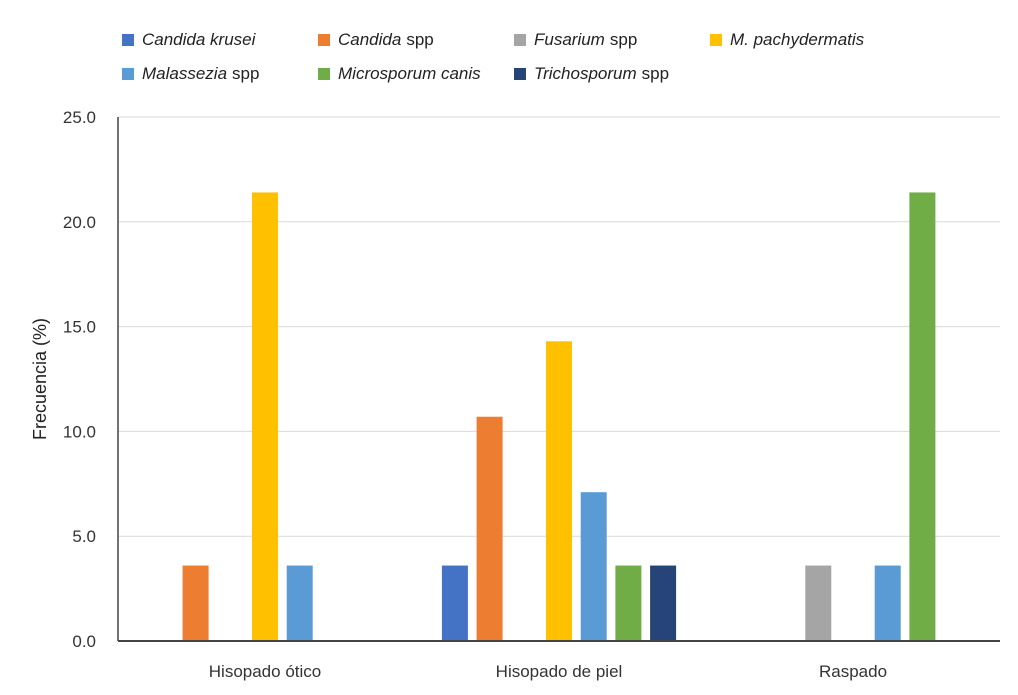 Image resolution: width=1018 pixels, height=695 pixels. I want to click on legend-label: Fusarium, so click(569, 39).